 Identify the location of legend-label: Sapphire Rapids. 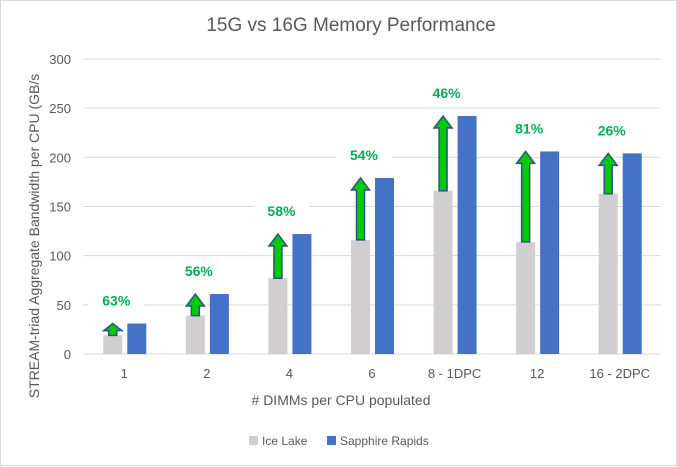
(384, 441).